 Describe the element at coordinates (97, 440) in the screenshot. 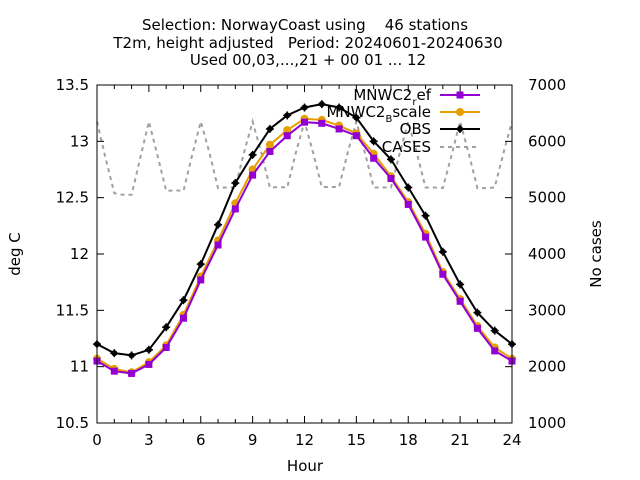

I see `x-tick-label: 0` at that location.